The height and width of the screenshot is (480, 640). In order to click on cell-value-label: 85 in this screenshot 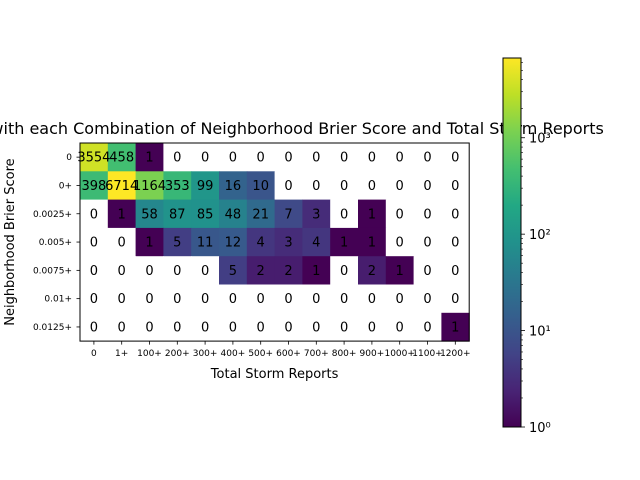, I will do `click(205, 214)`.